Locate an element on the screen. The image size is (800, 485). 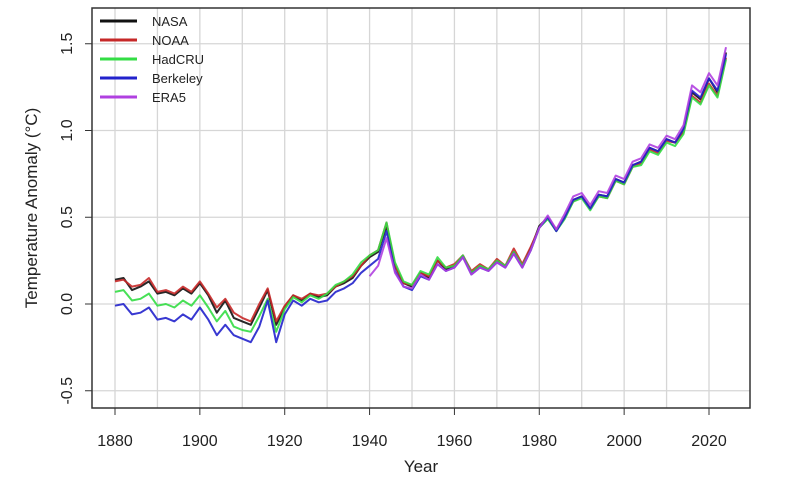
legend-label-hadcru: HadCRU is located at coordinates (178, 59).